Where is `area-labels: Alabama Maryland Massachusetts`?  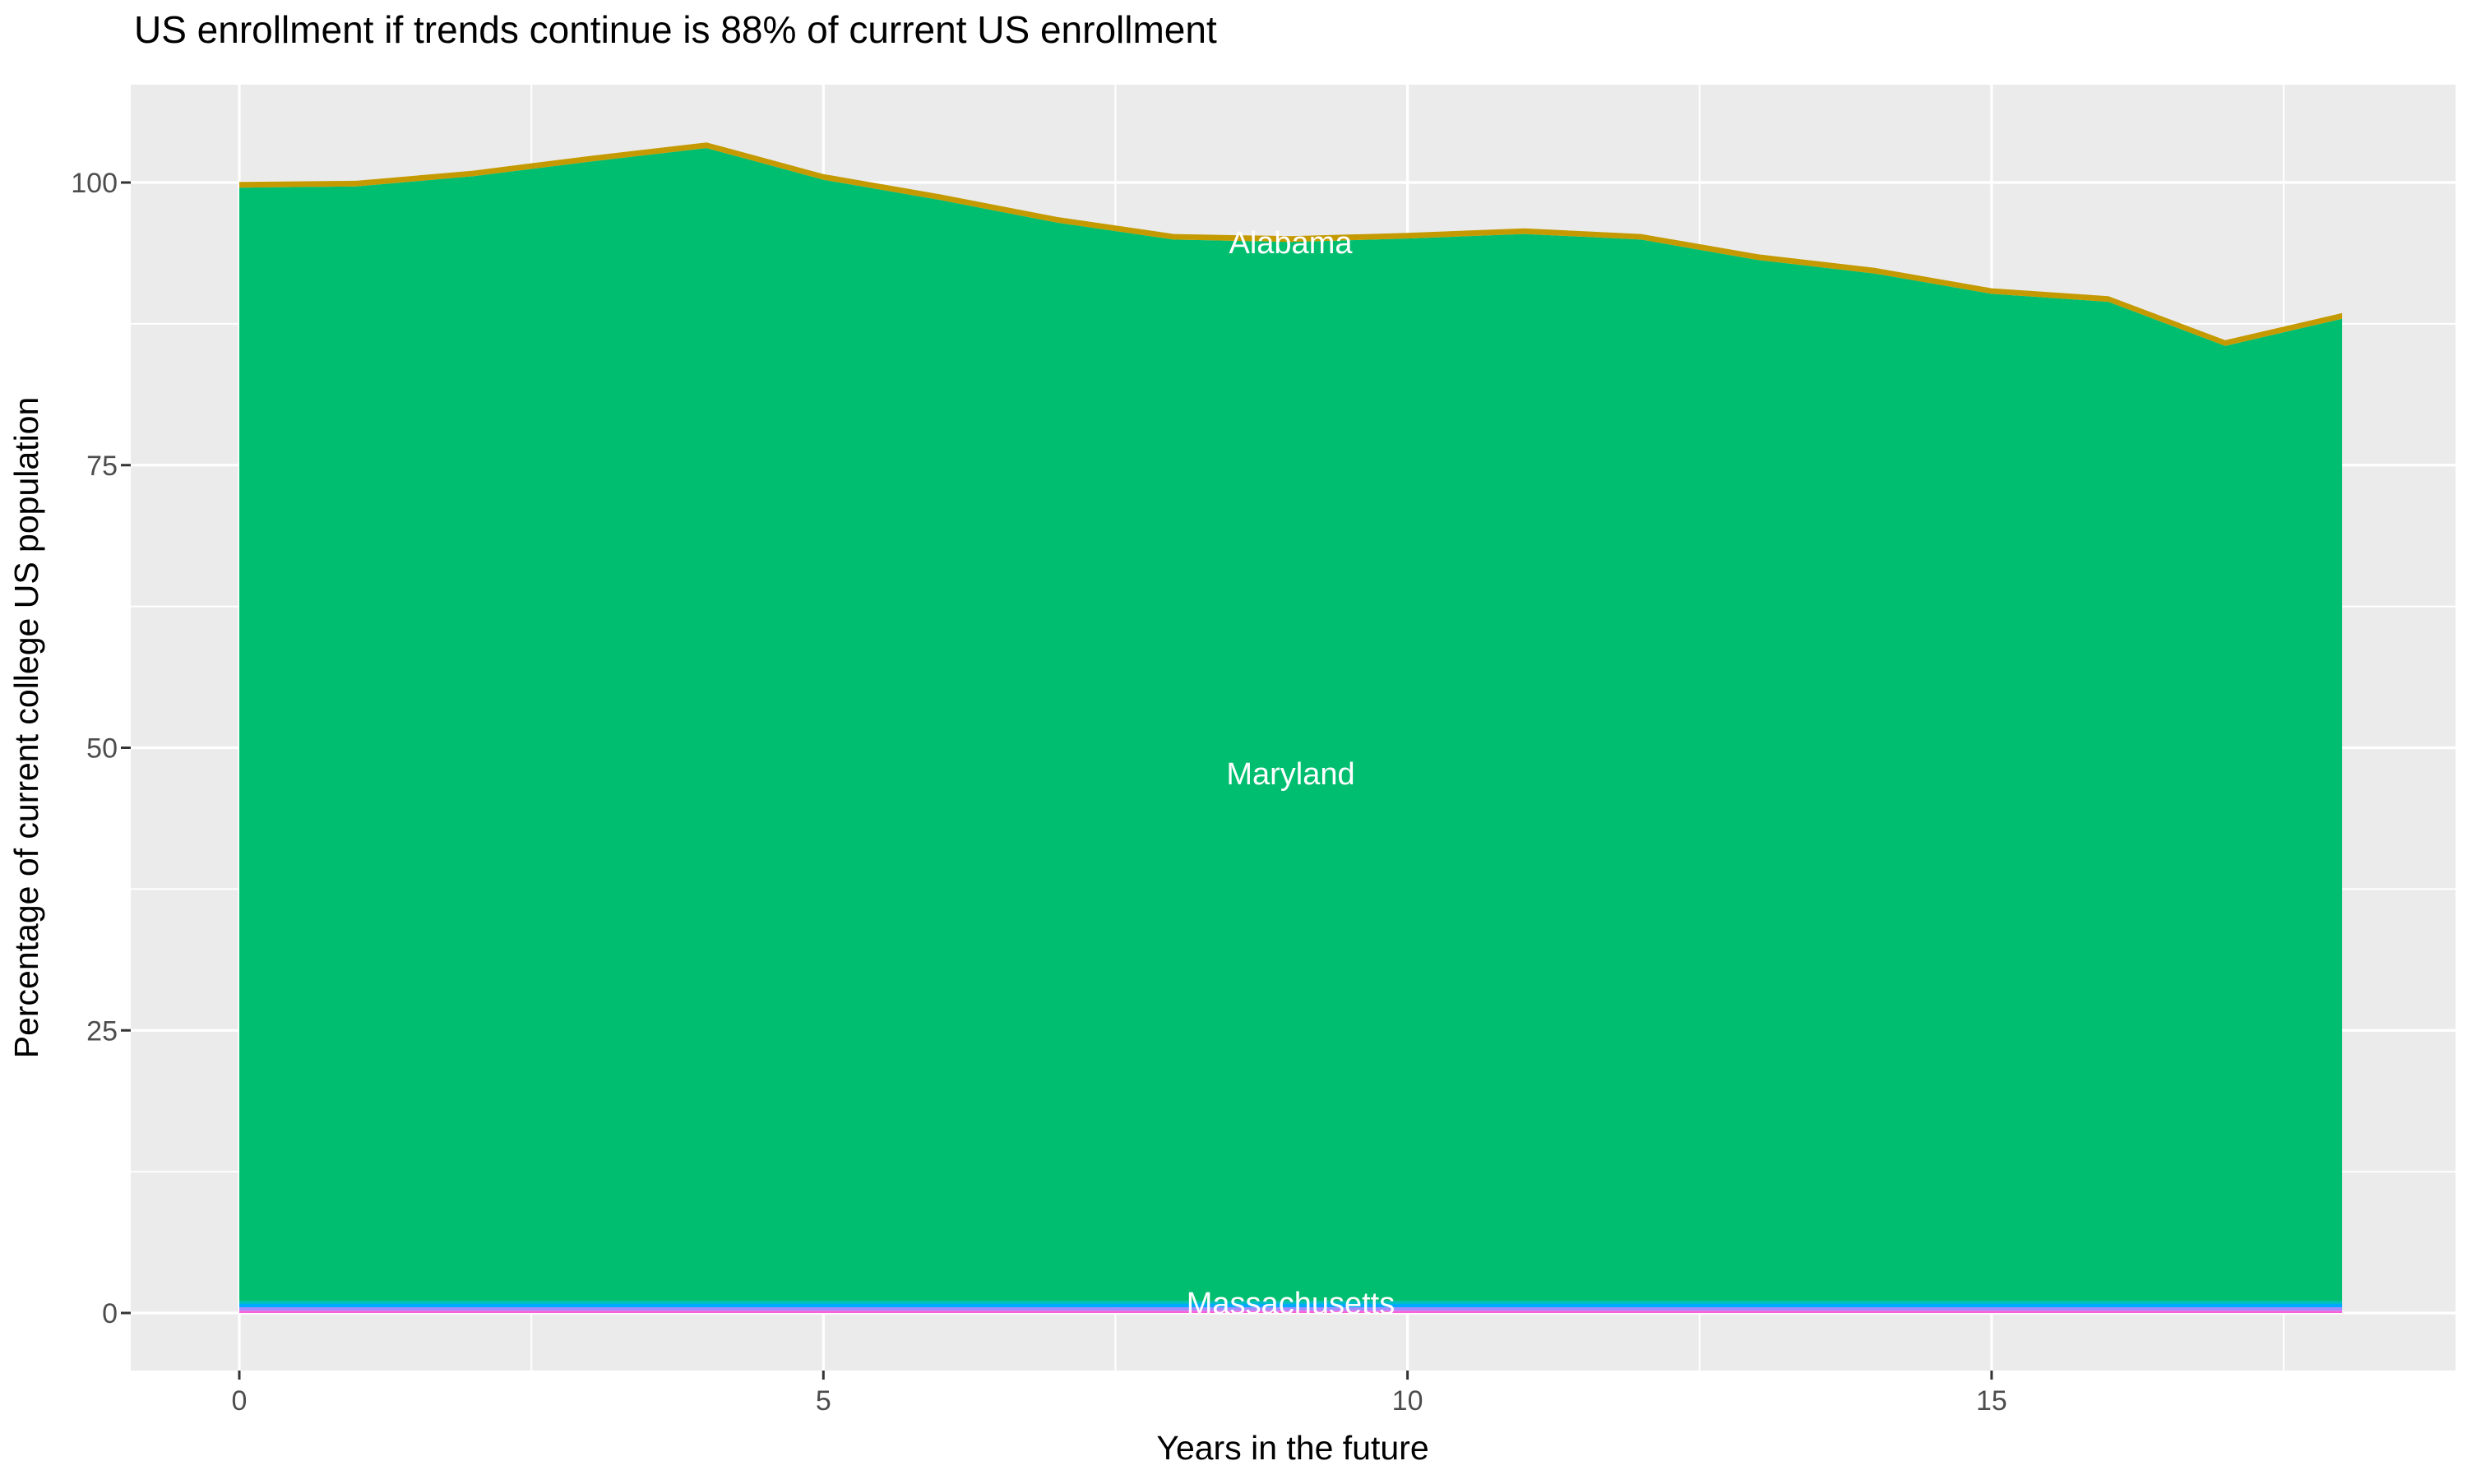
area-labels: Alabama Maryland Massachusetts is located at coordinates (1291, 774).